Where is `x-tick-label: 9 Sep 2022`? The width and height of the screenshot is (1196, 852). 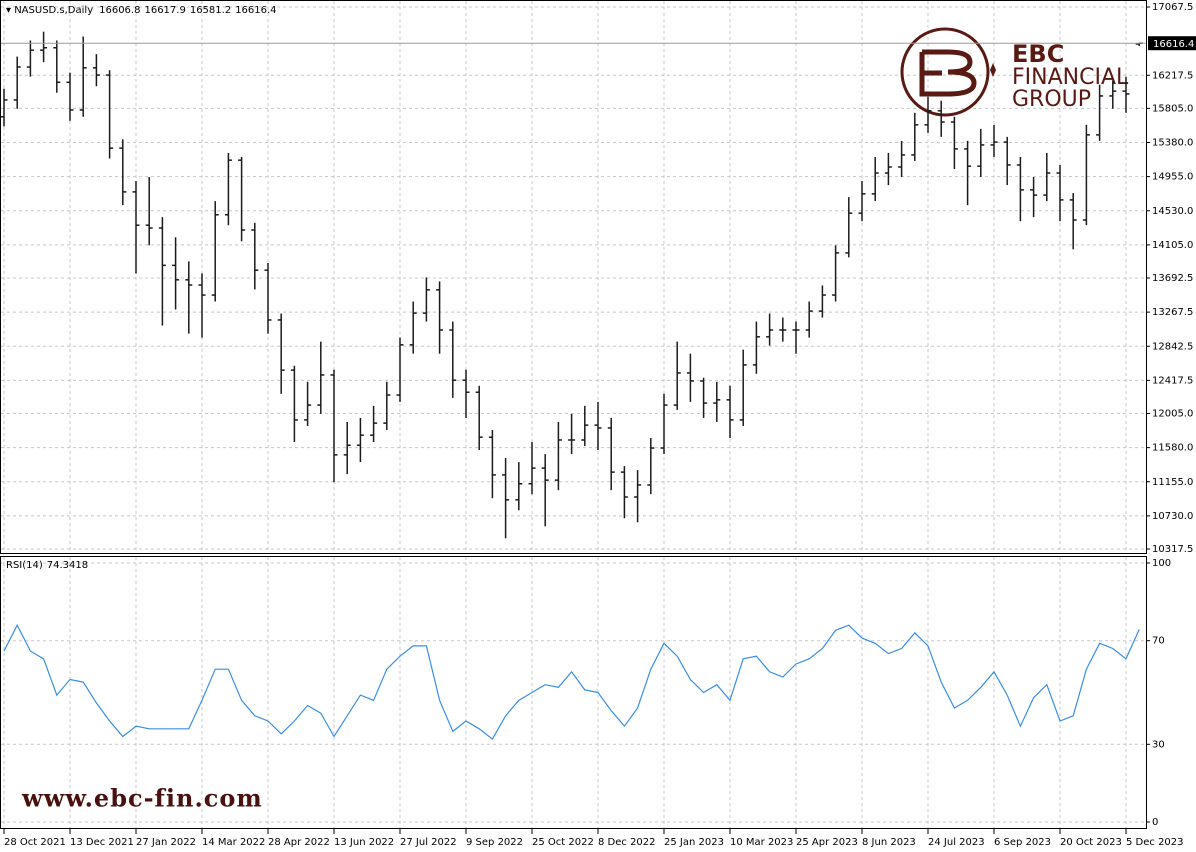
x-tick-label: 9 Sep 2022 is located at coordinates (494, 842).